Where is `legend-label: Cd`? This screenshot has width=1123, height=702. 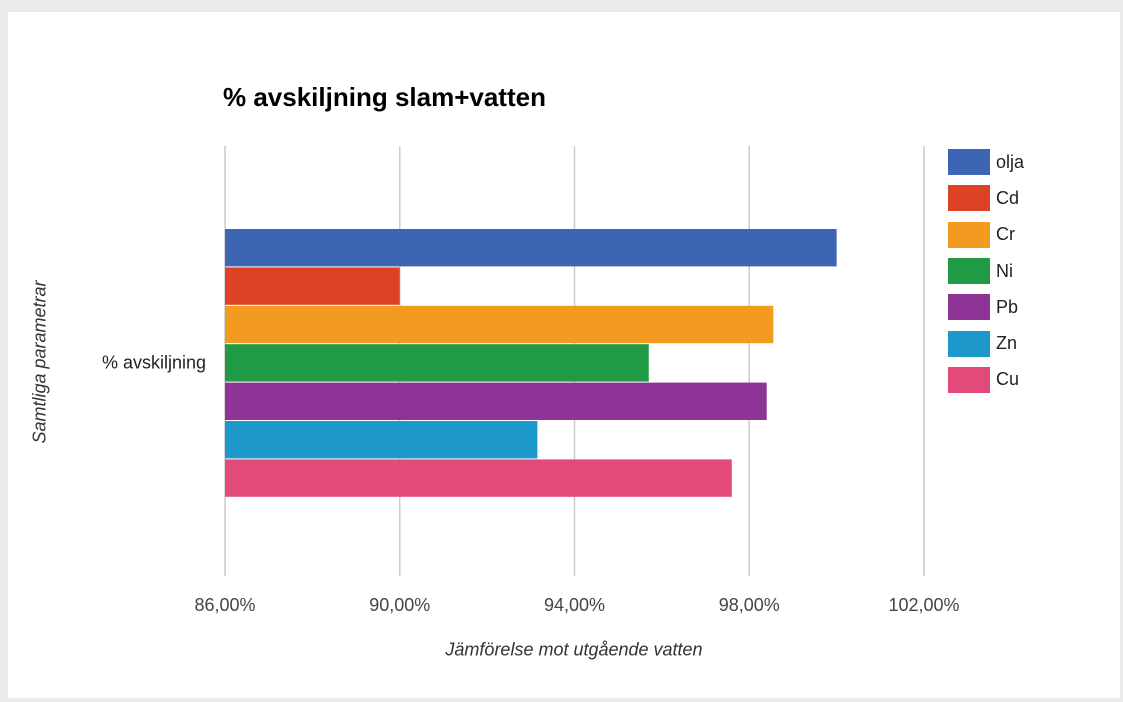
legend-label: Cd is located at coordinates (1008, 197).